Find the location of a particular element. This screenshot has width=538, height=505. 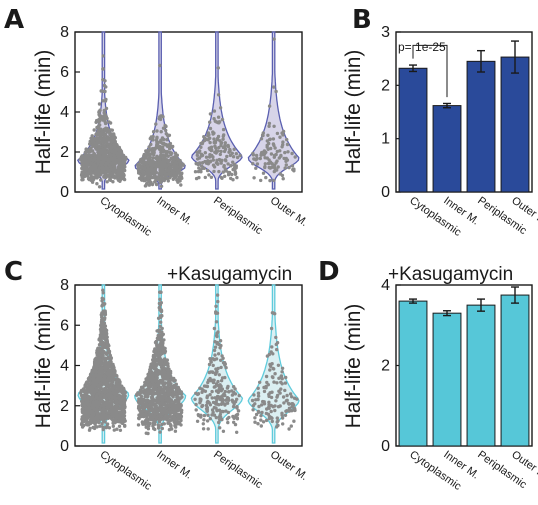

chart-b-ytick-label: 2 is located at coordinates (385, 85).